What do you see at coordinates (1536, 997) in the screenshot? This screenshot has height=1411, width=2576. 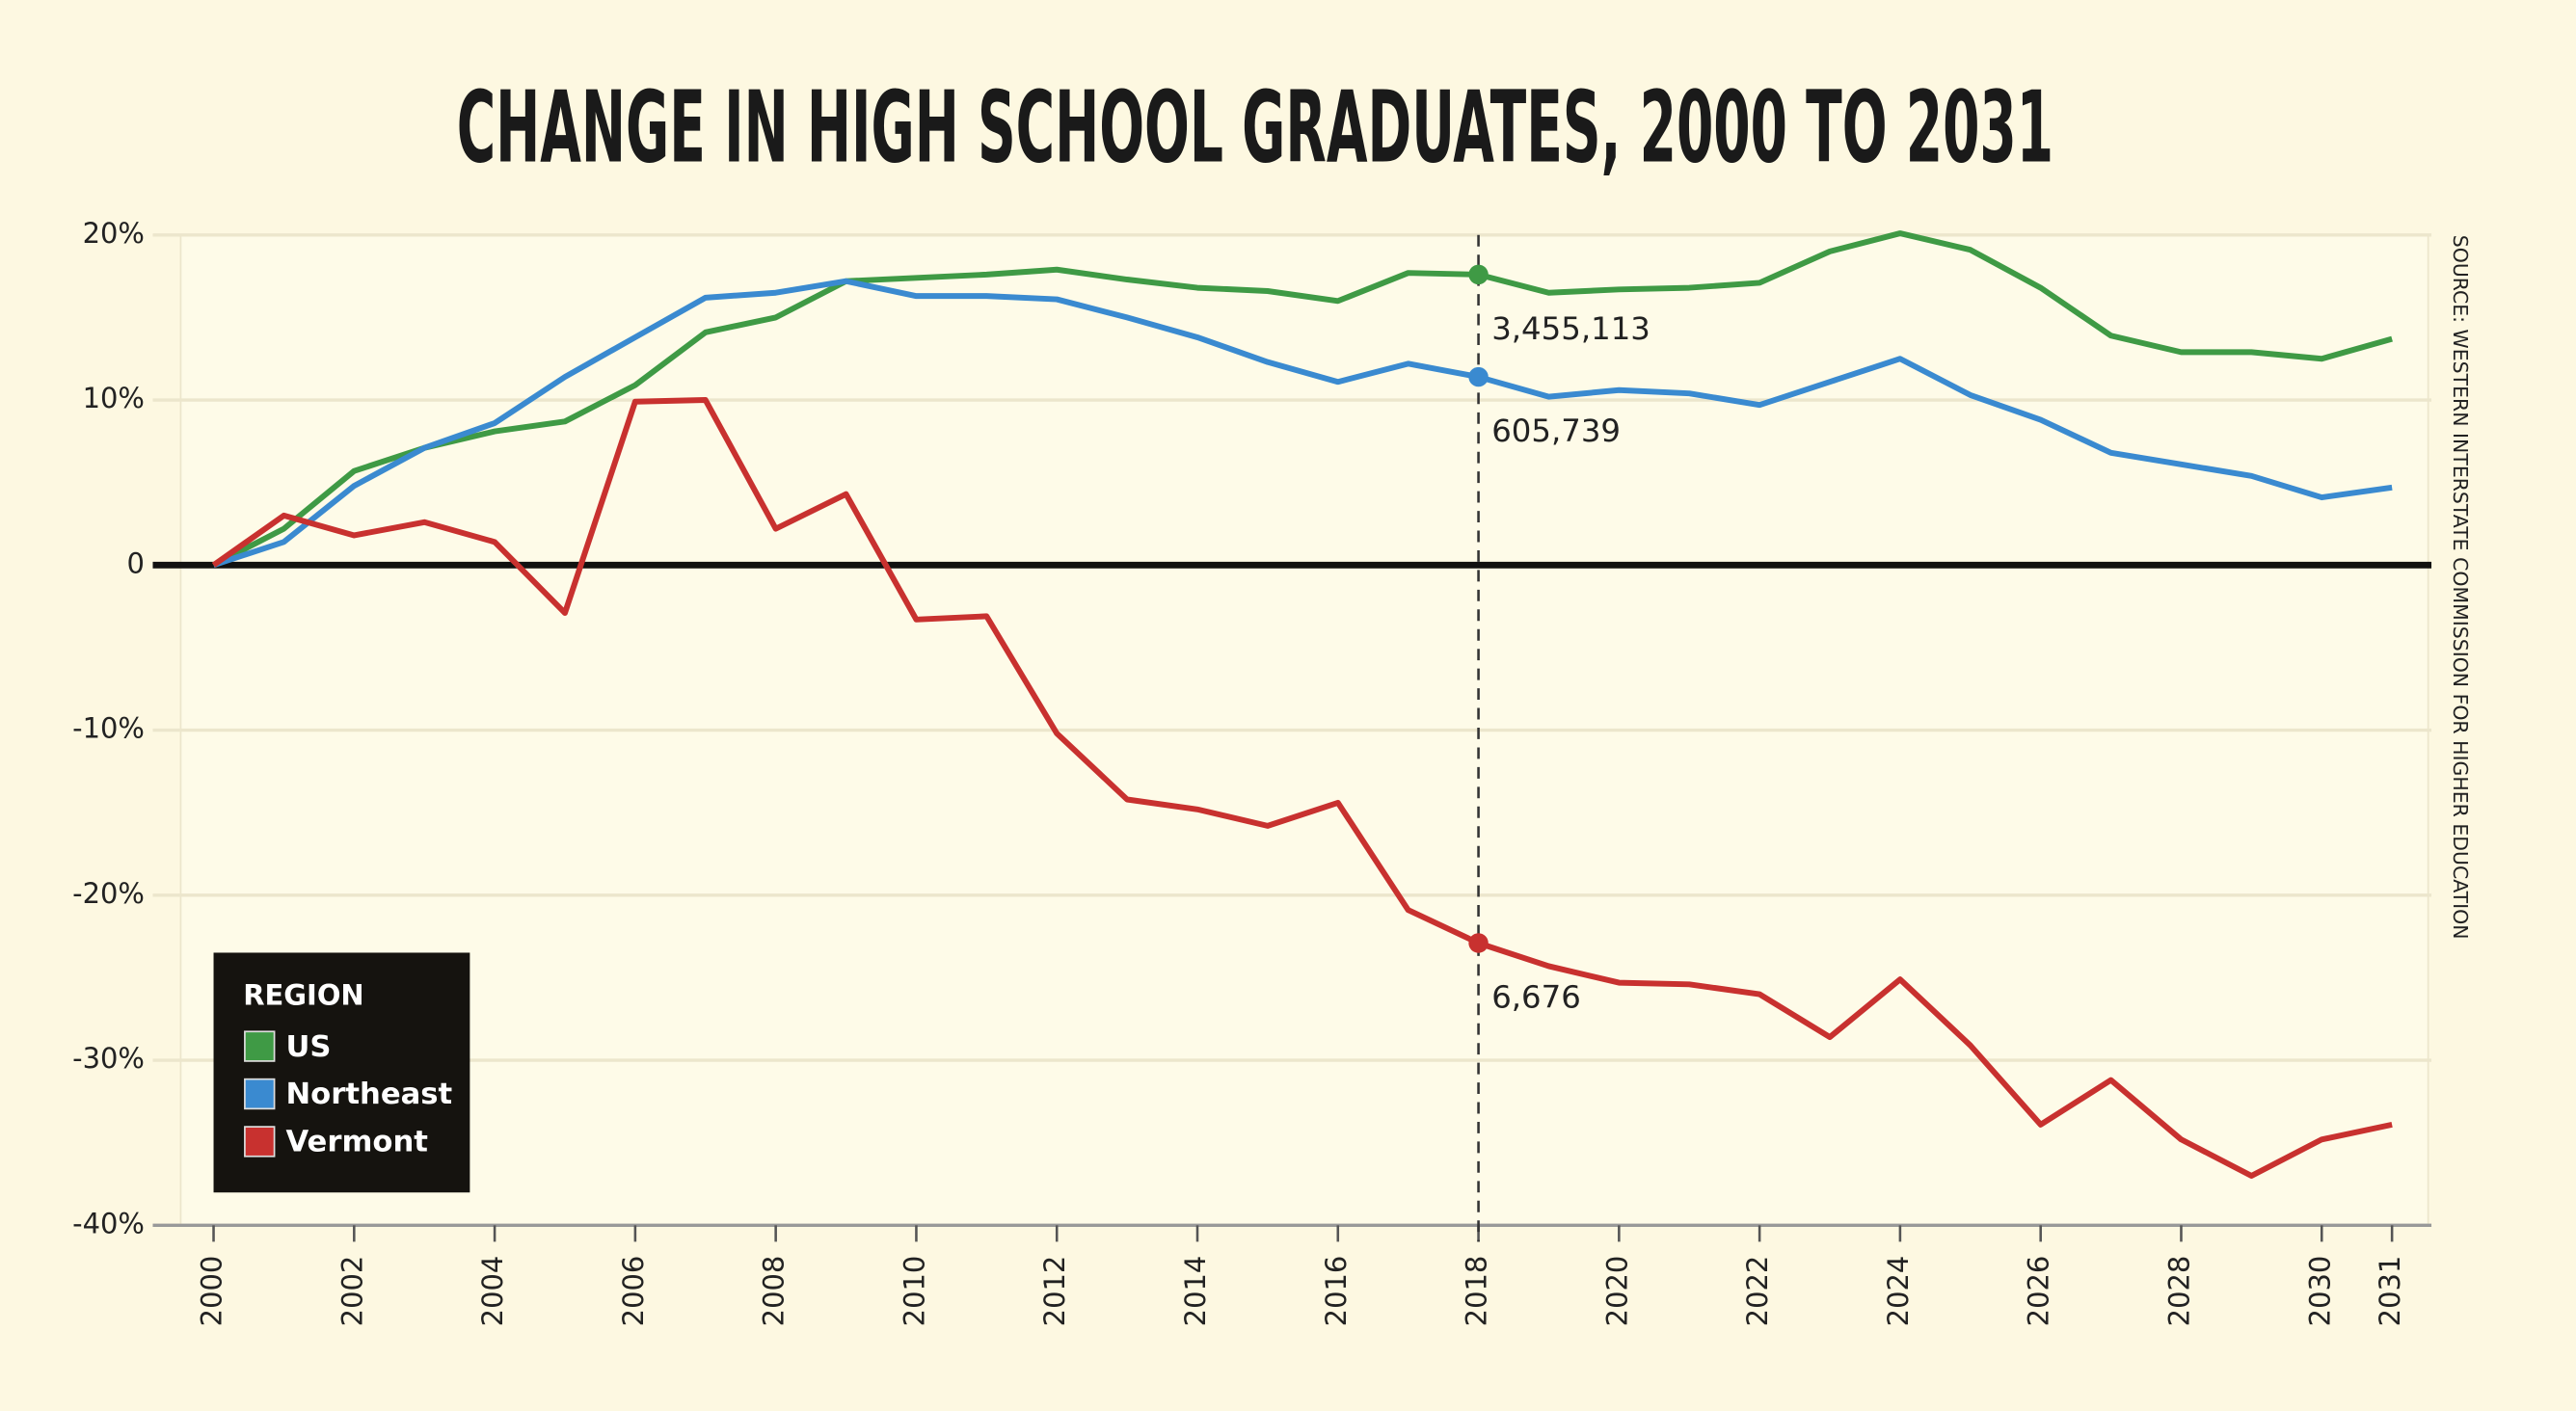 I see `annotation-label: 6,676` at bounding box center [1536, 997].